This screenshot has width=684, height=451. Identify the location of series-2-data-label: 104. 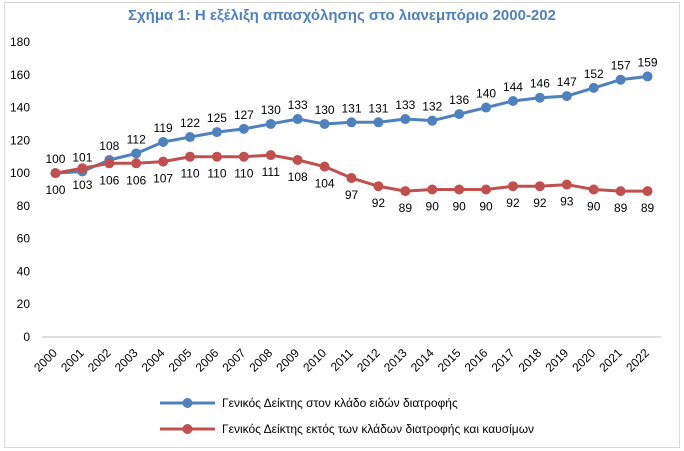
(325, 184).